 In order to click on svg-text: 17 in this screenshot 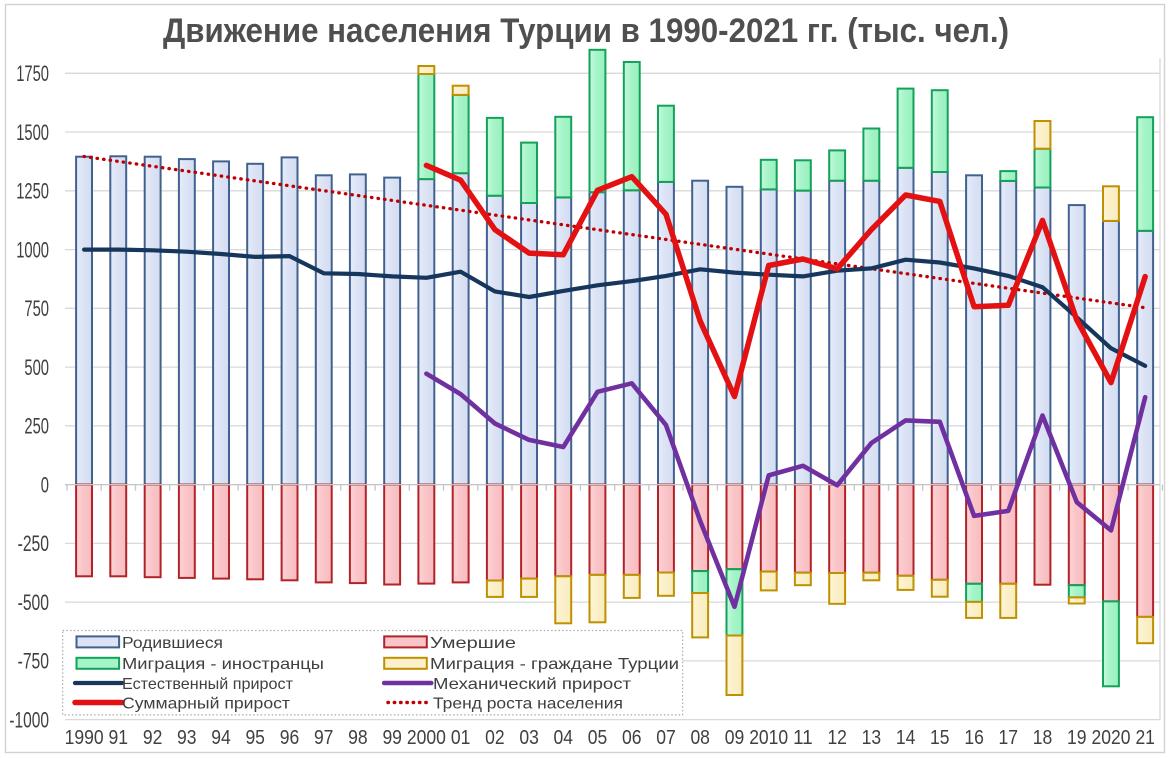, I will do `click(1009, 738)`.